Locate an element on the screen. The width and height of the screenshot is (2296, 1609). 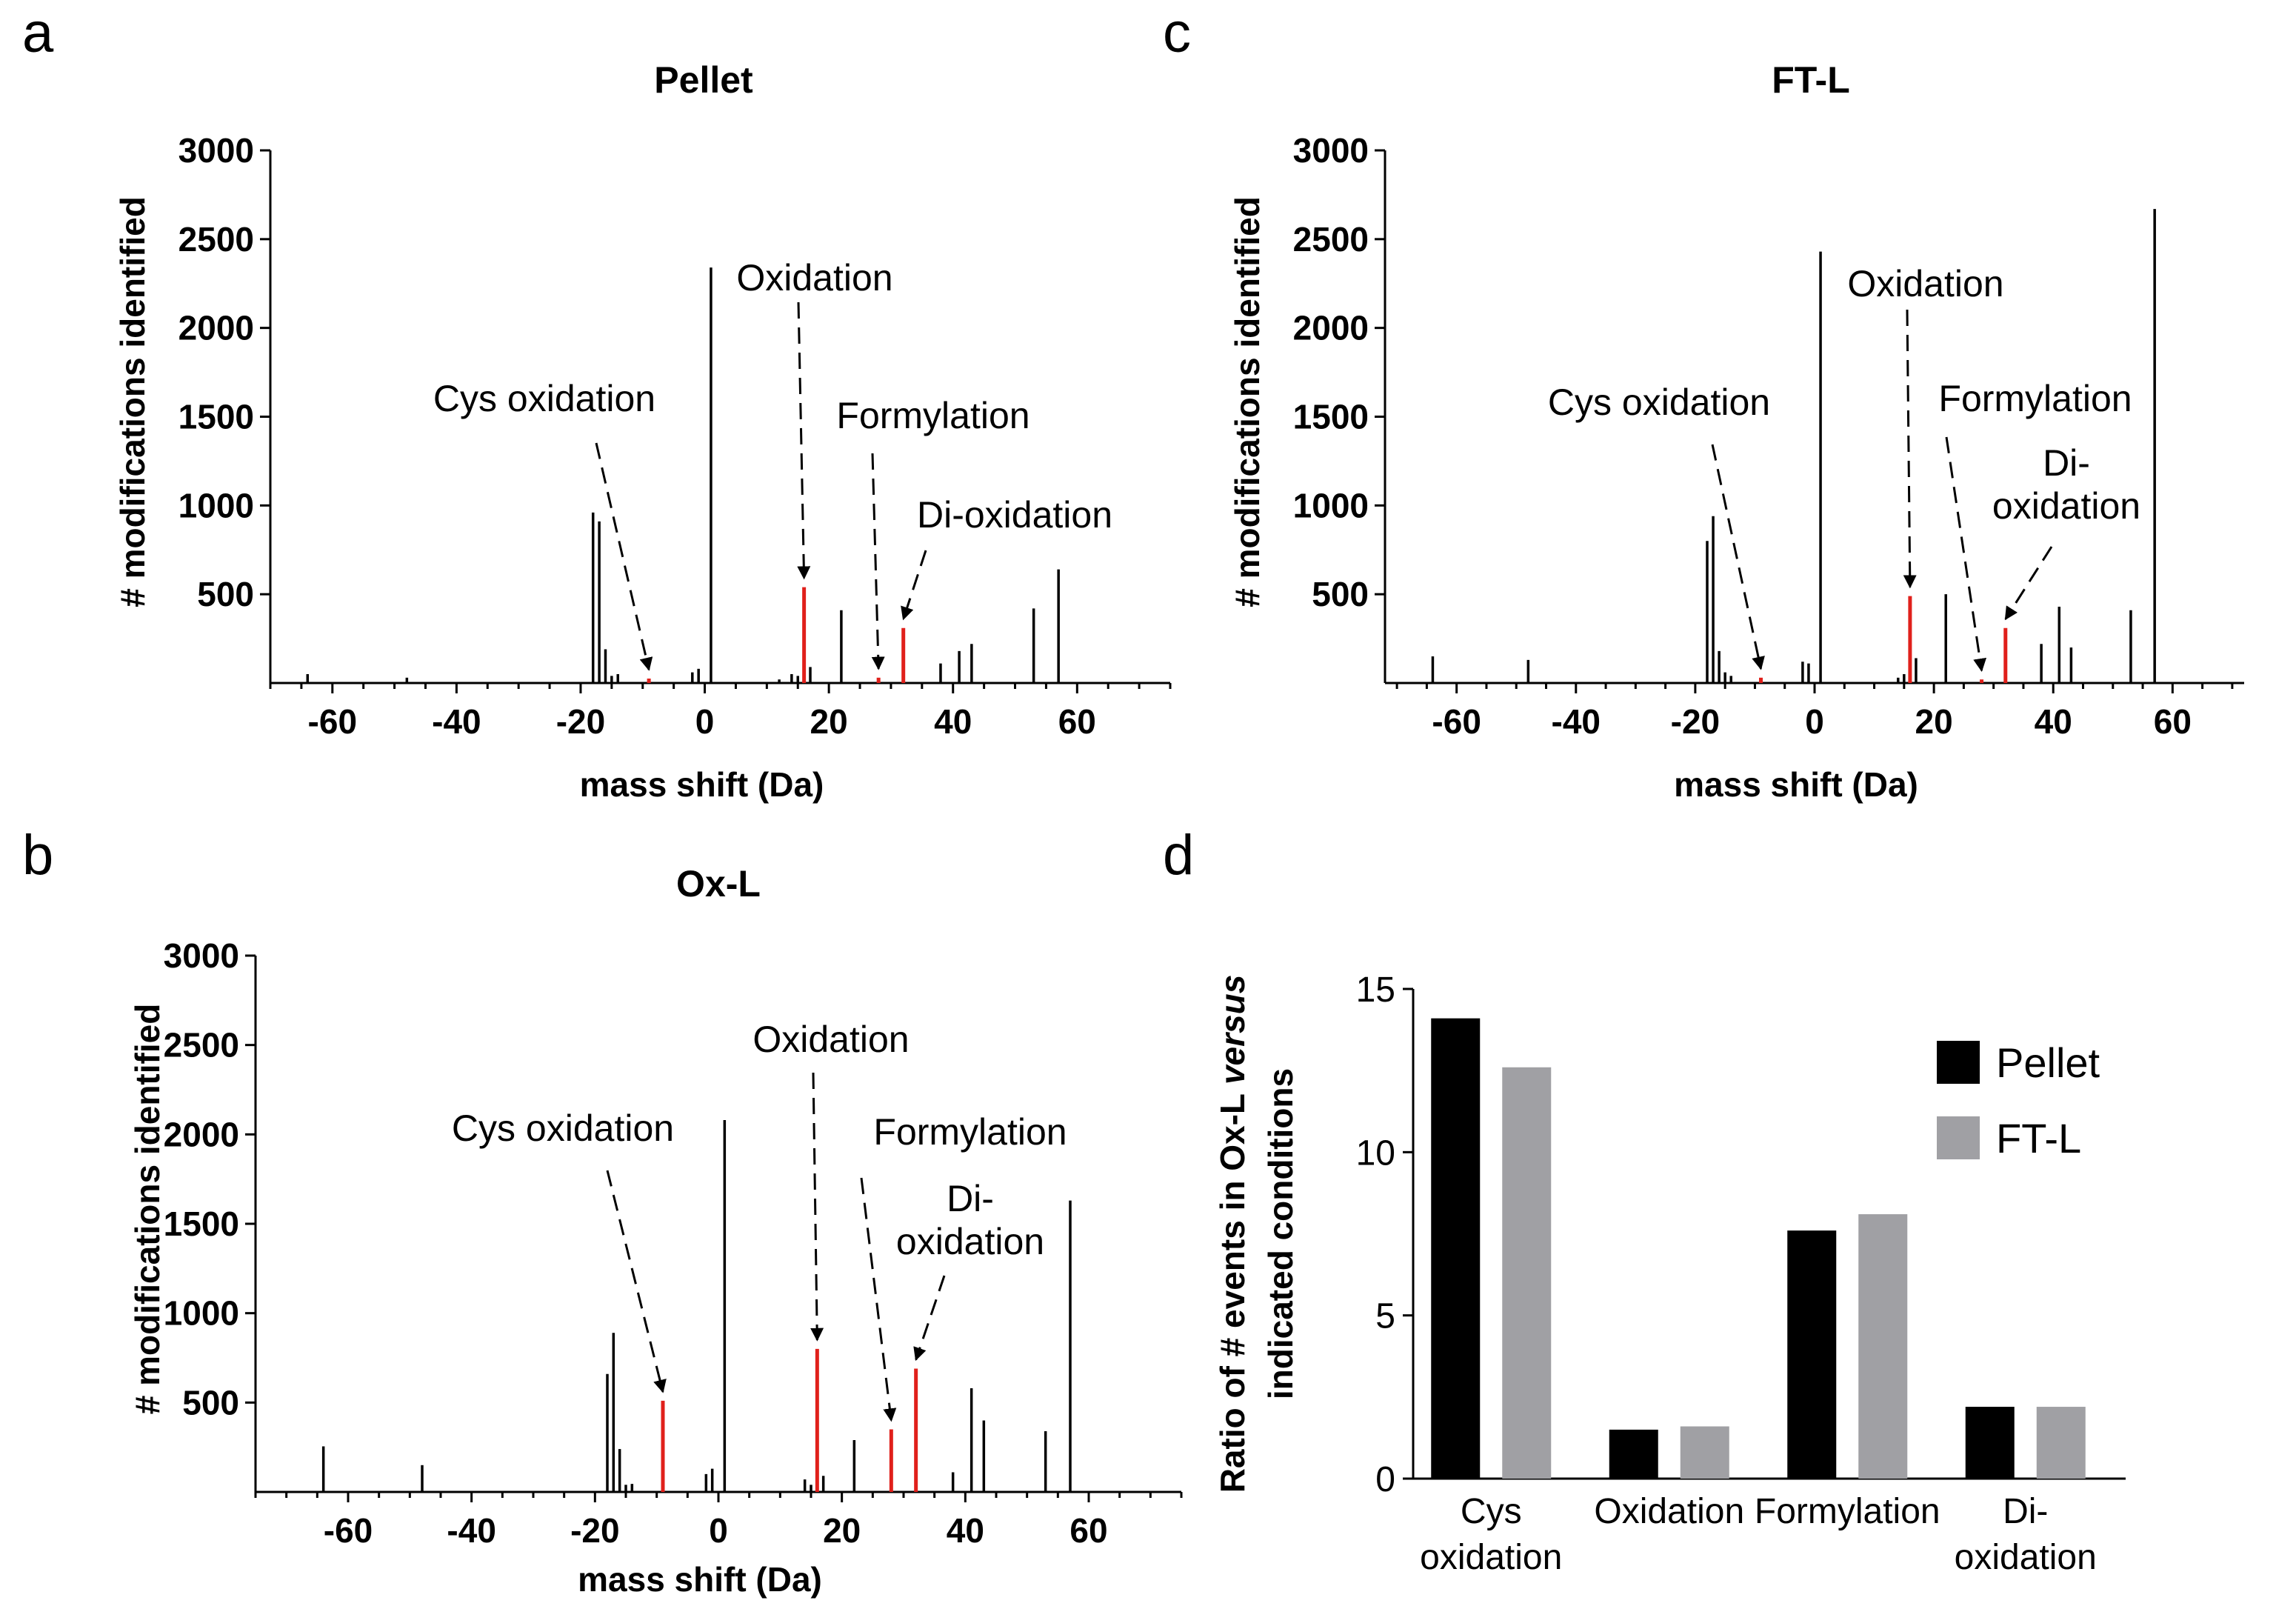
panel-letter-d: d is located at coordinates (1178, 855).